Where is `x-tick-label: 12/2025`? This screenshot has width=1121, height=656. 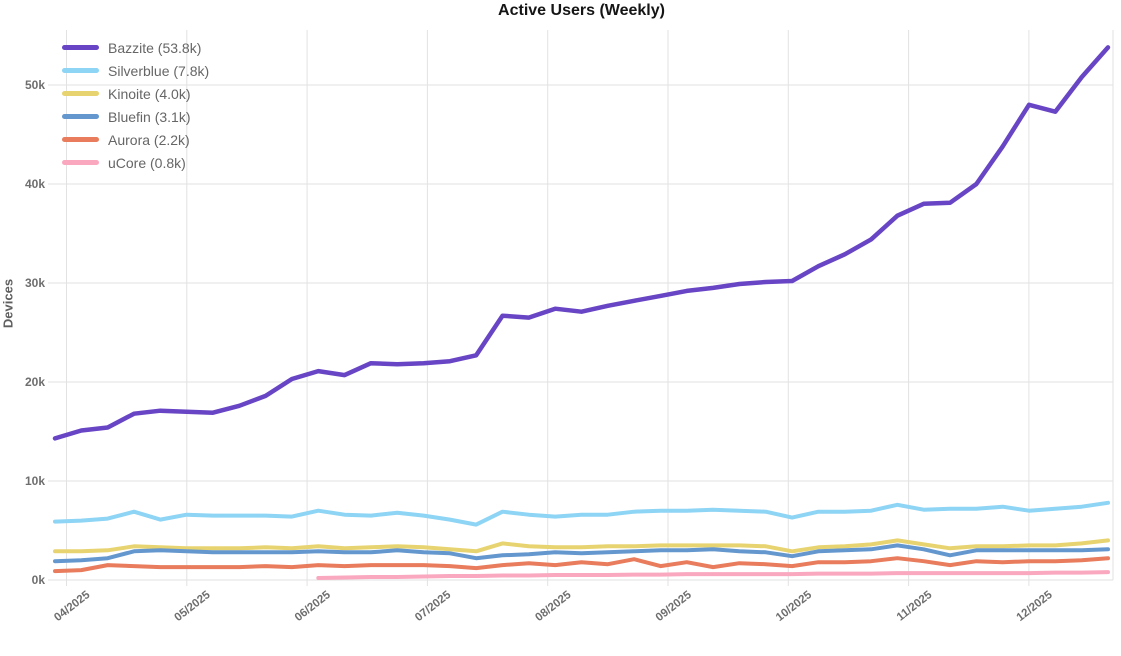 x-tick-label: 12/2025 is located at coordinates (1035, 606).